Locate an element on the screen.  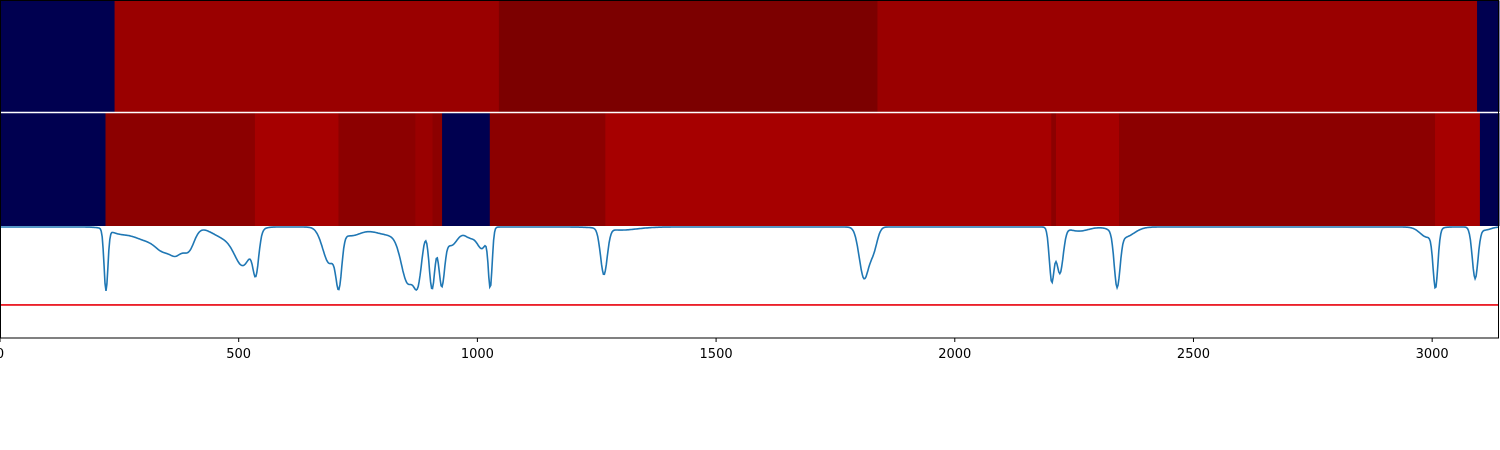
x-tick-label: 2500 is located at coordinates (1193, 354).